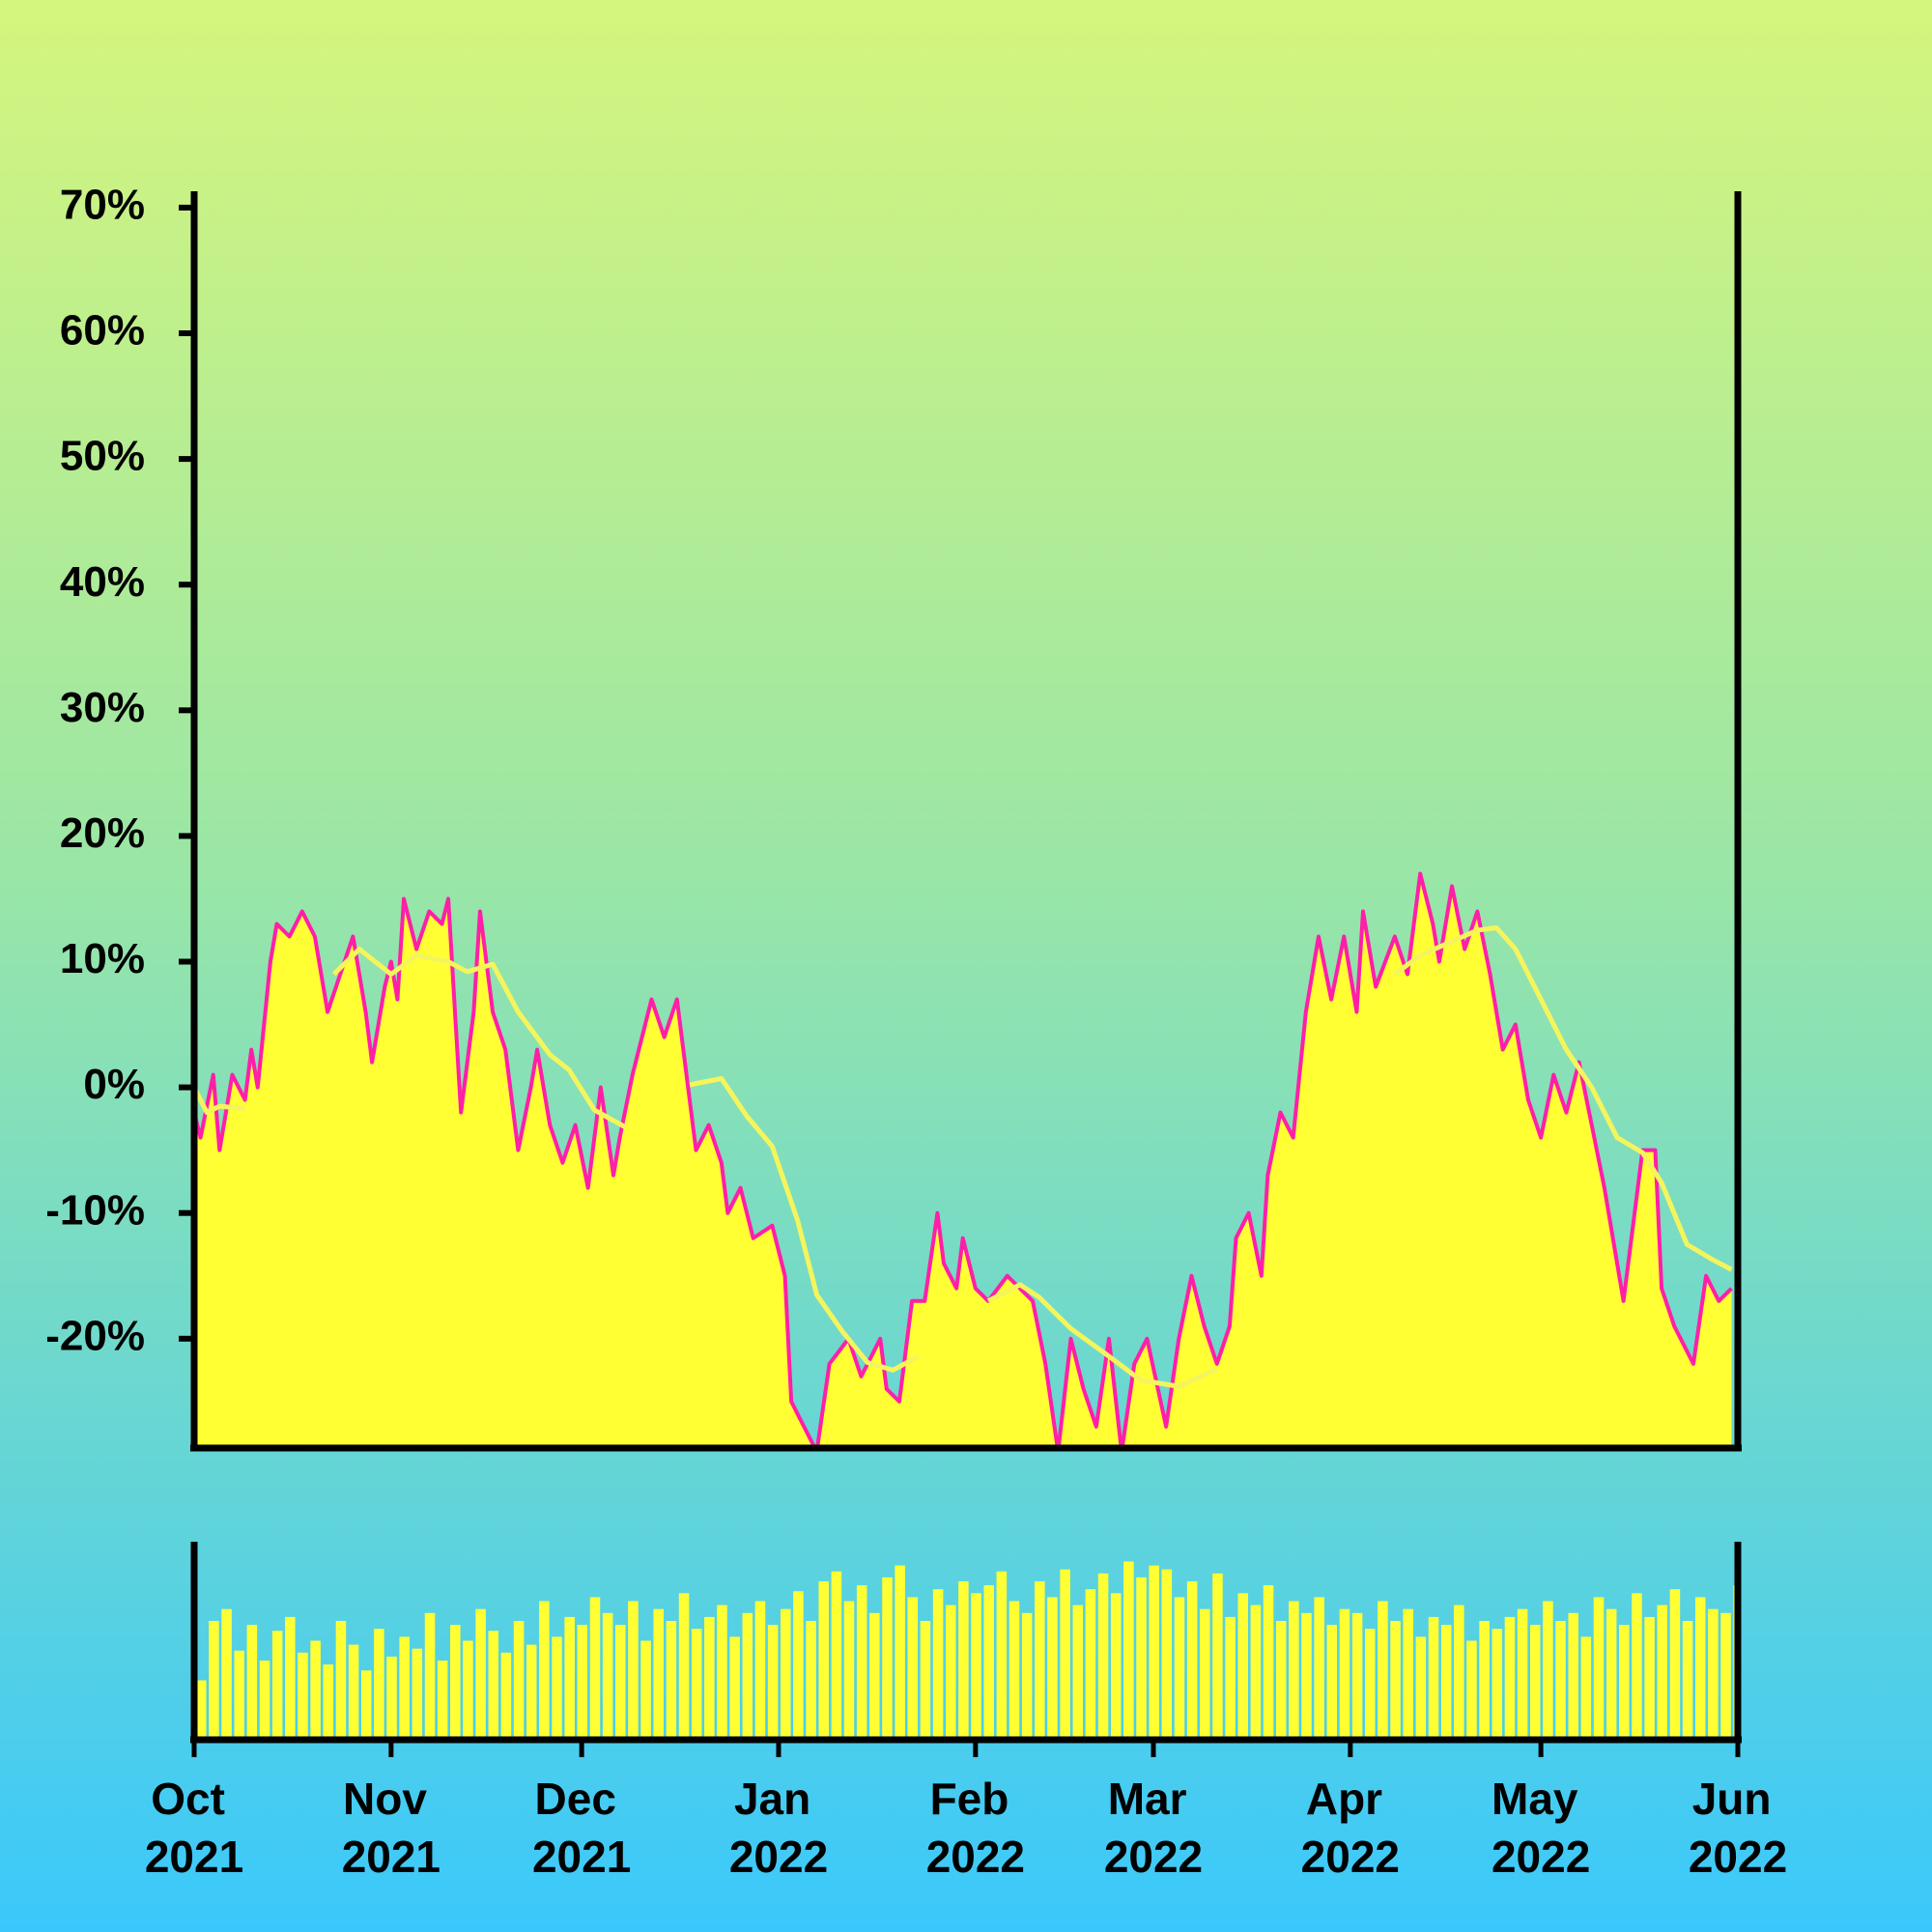 This screenshot has width=1932, height=1932. Describe the element at coordinates (581, 1828) in the screenshot. I see `x-tick-label: Dec 2021` at that location.